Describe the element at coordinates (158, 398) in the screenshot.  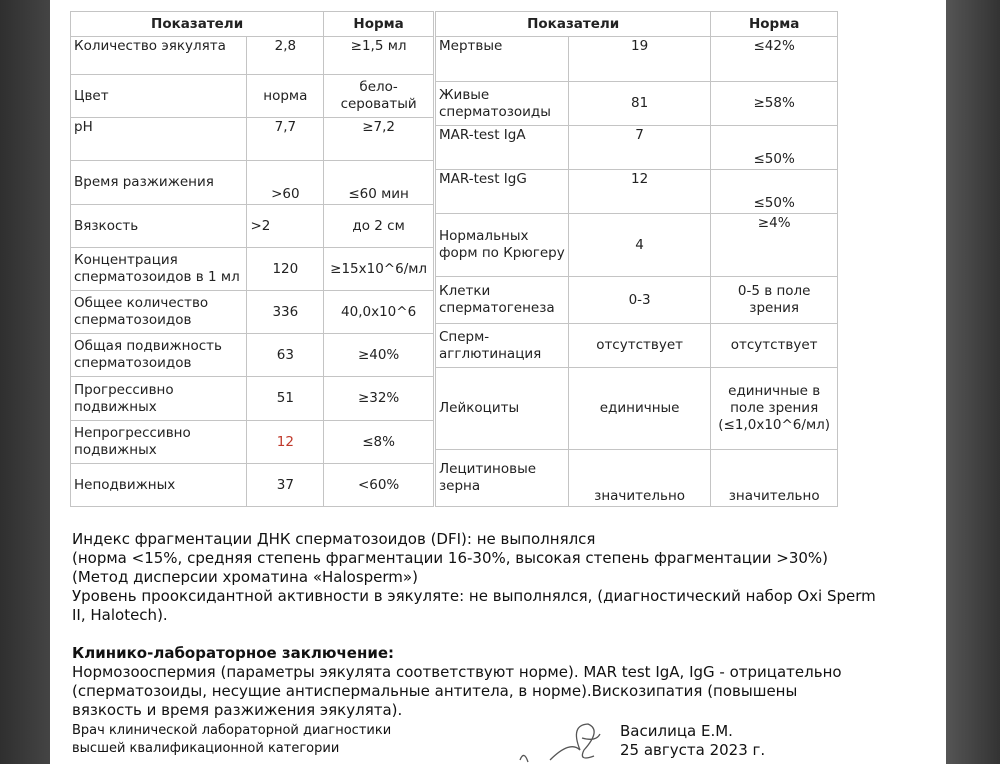
I see `row-name: Прогрессивно подвижных` at that location.